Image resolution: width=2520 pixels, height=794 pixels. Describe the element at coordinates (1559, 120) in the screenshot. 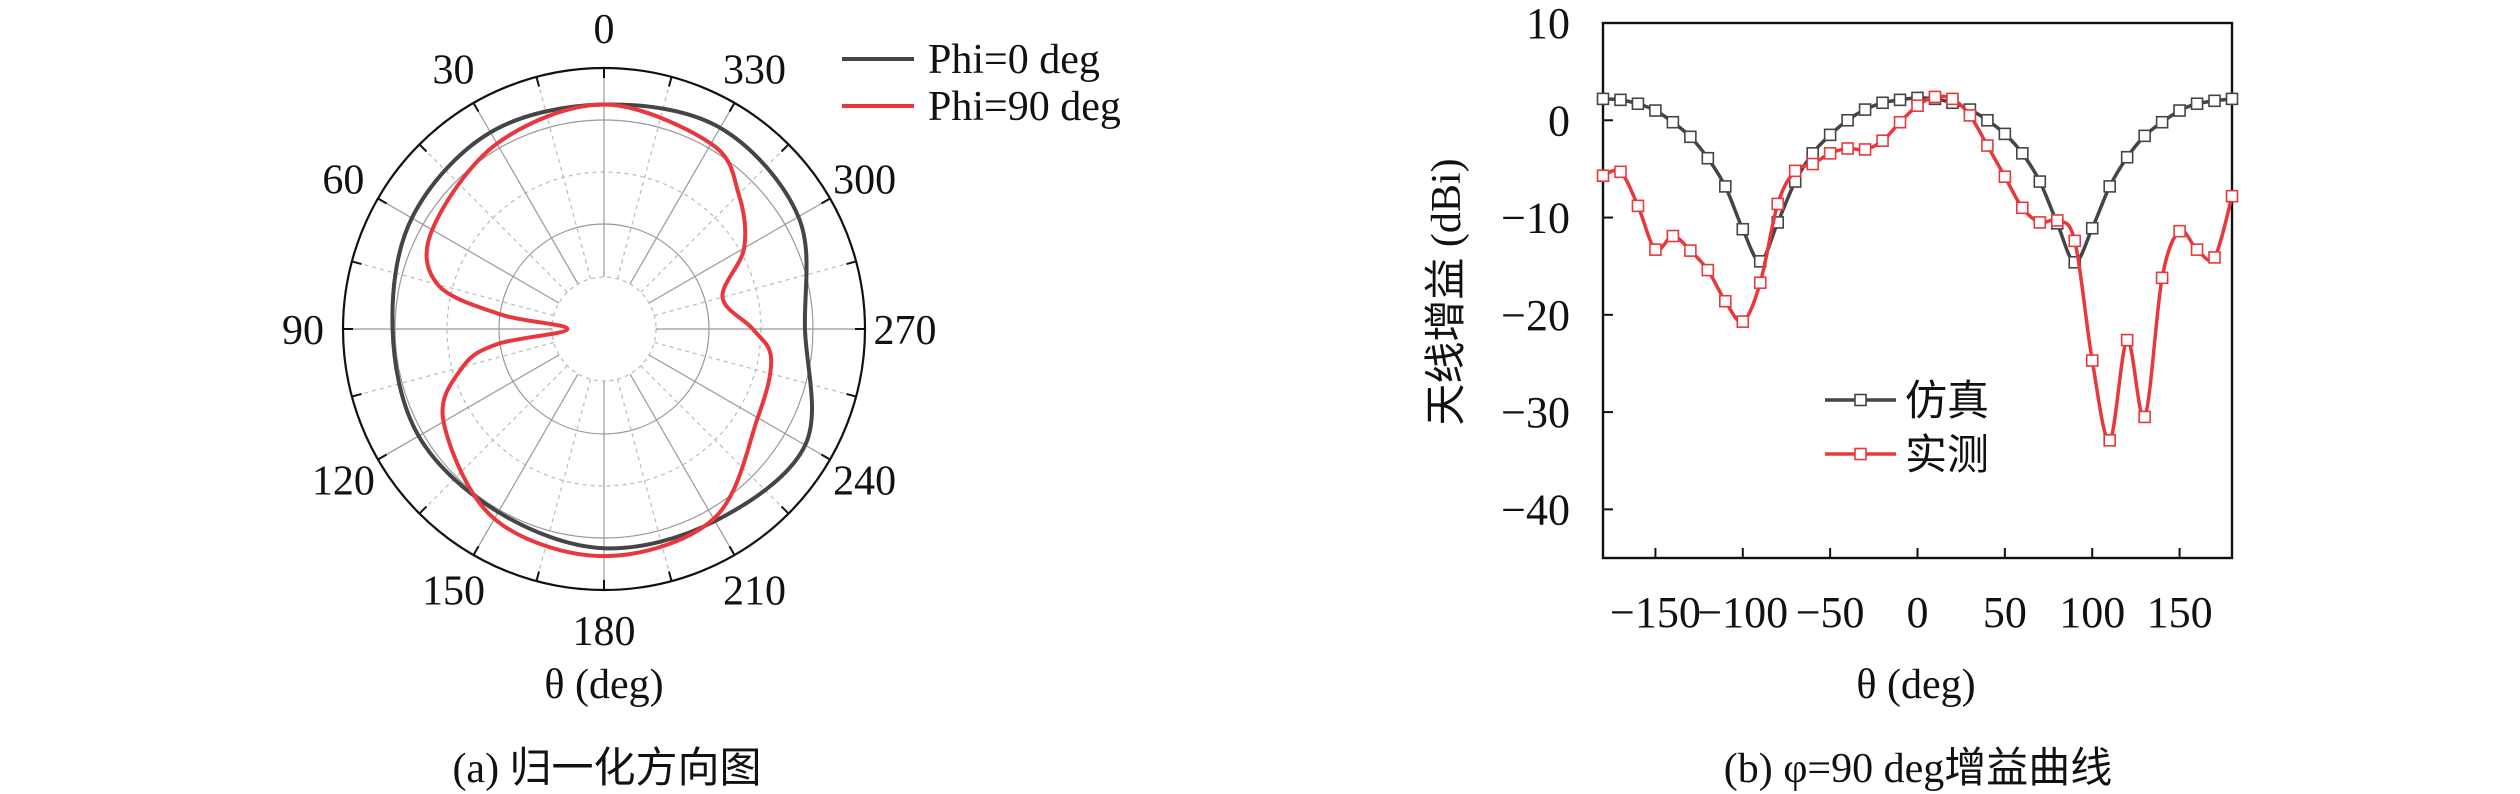

I see `y-tick-label: 0` at that location.